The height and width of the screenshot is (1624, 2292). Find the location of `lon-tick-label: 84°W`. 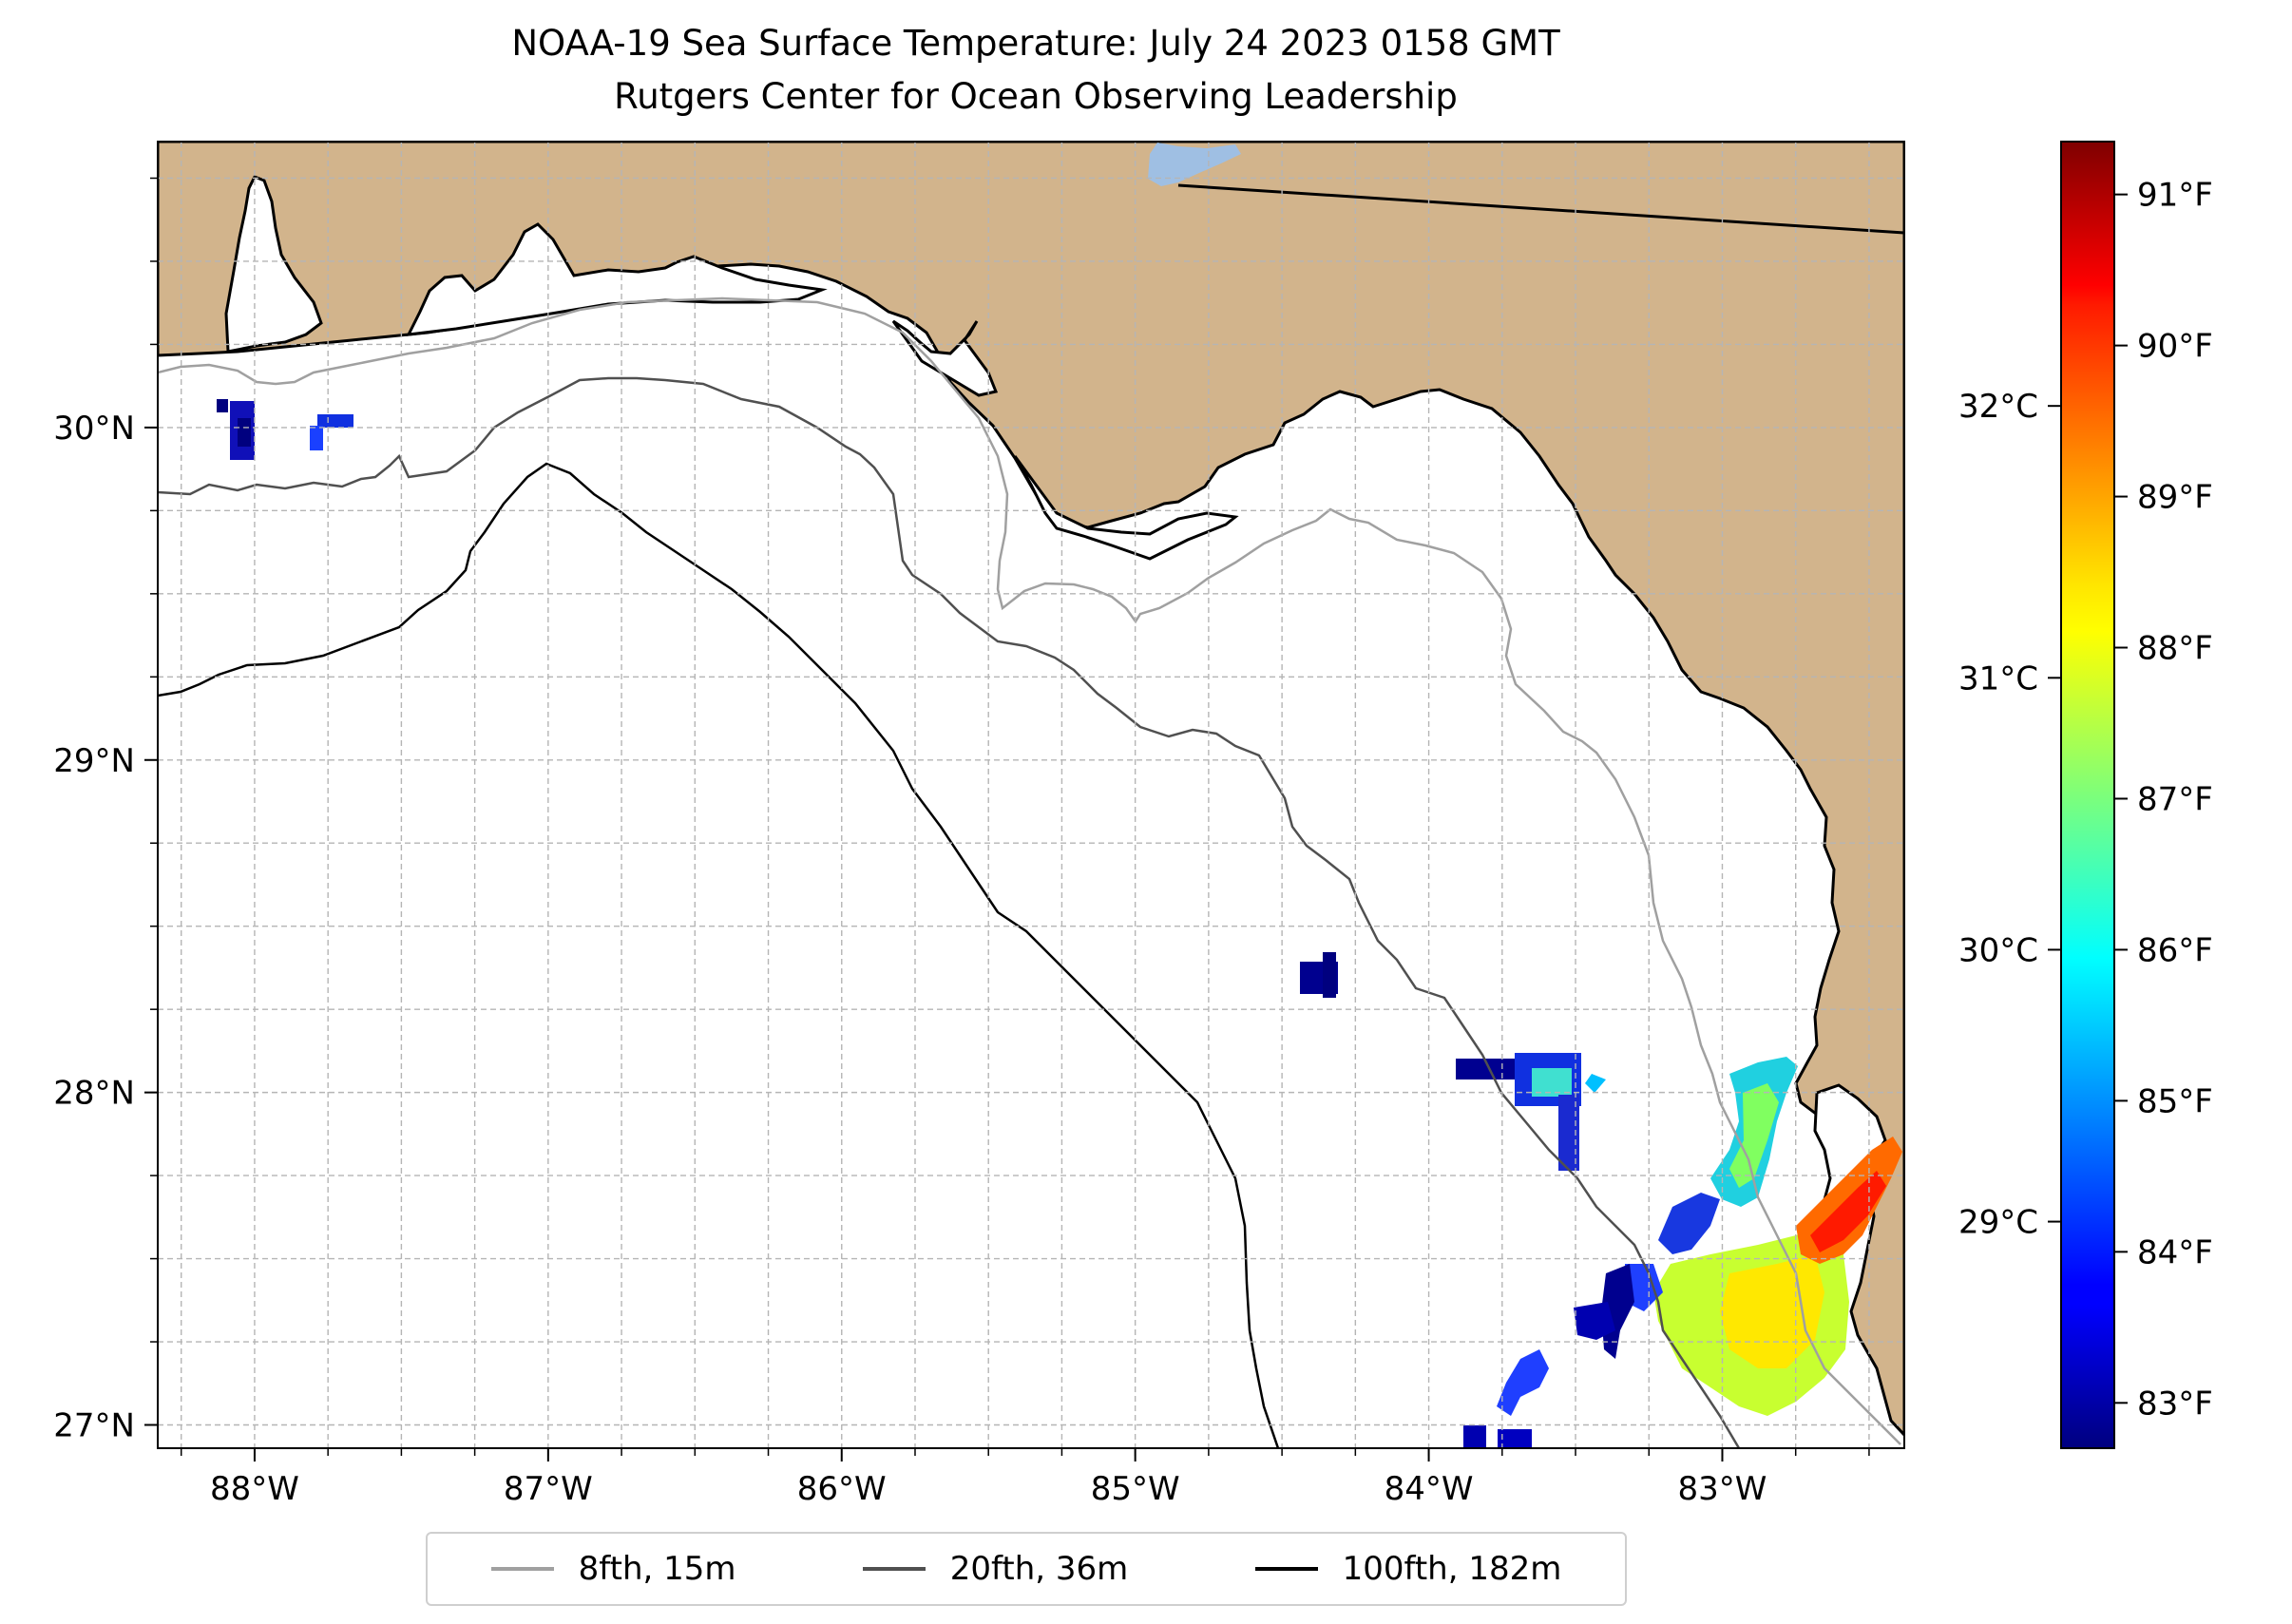

lon-tick-label: 84°W is located at coordinates (1429, 1489).